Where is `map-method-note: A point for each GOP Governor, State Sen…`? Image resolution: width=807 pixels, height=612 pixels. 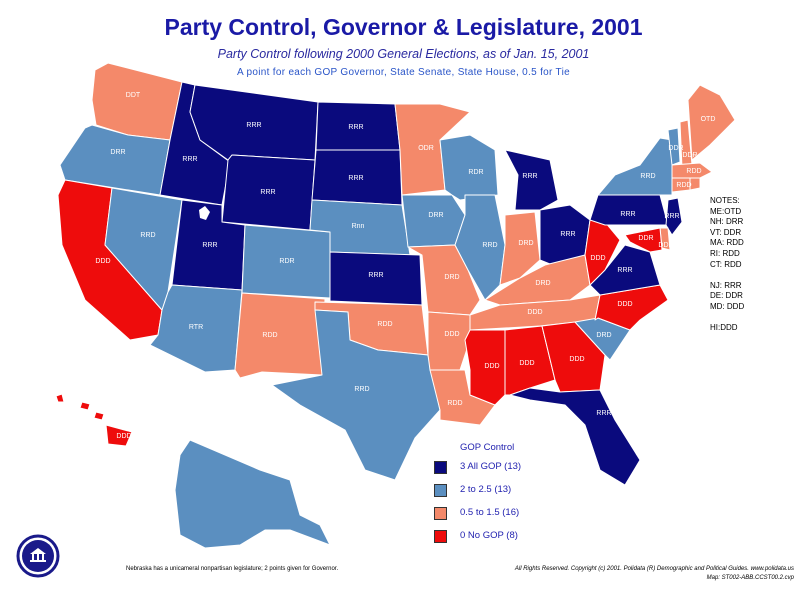 map-method-note: A point for each GOP Governor, State Sen… is located at coordinates (403, 72).